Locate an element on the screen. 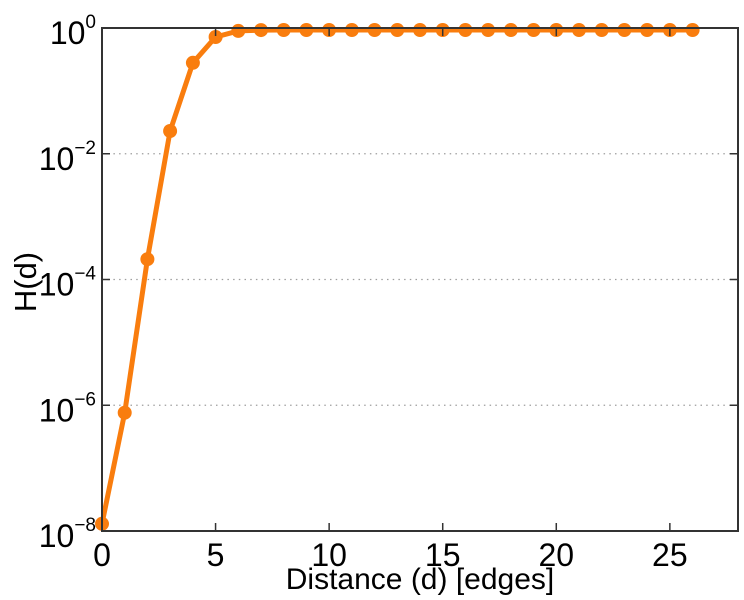  x-tick-label: 0 is located at coordinates (102, 555).